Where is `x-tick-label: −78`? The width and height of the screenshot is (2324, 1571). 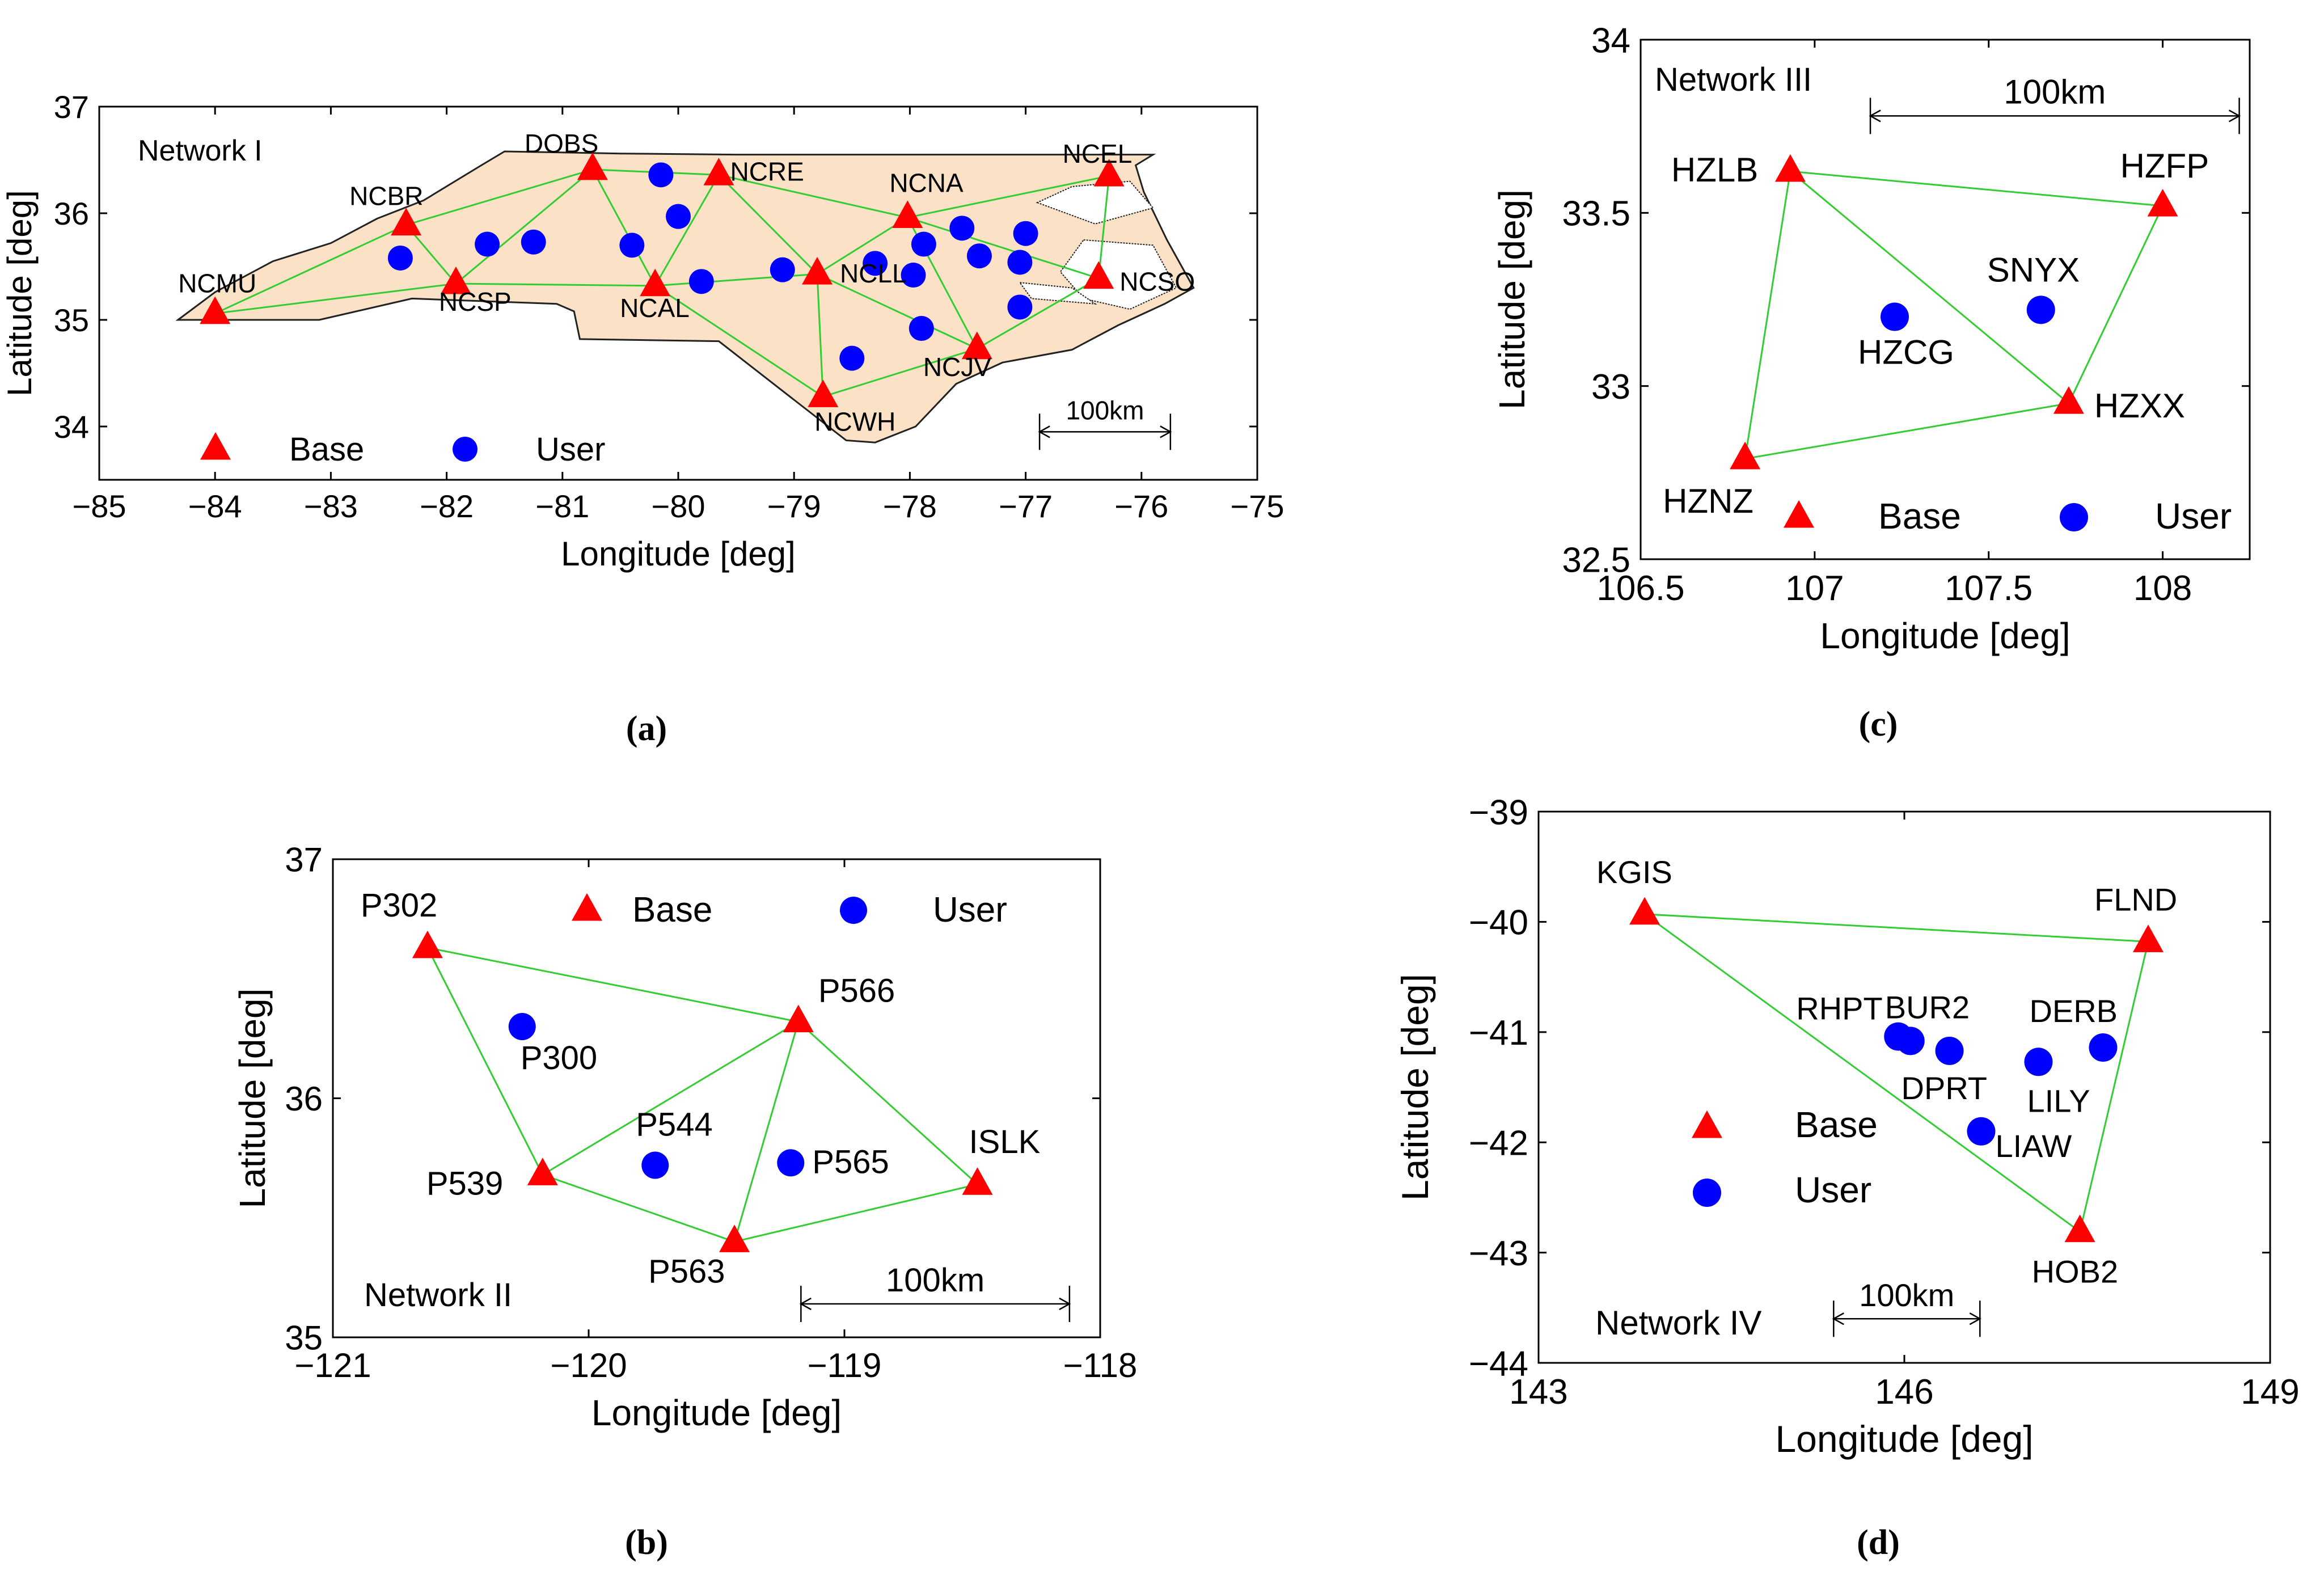 x-tick-label: −78 is located at coordinates (910, 506).